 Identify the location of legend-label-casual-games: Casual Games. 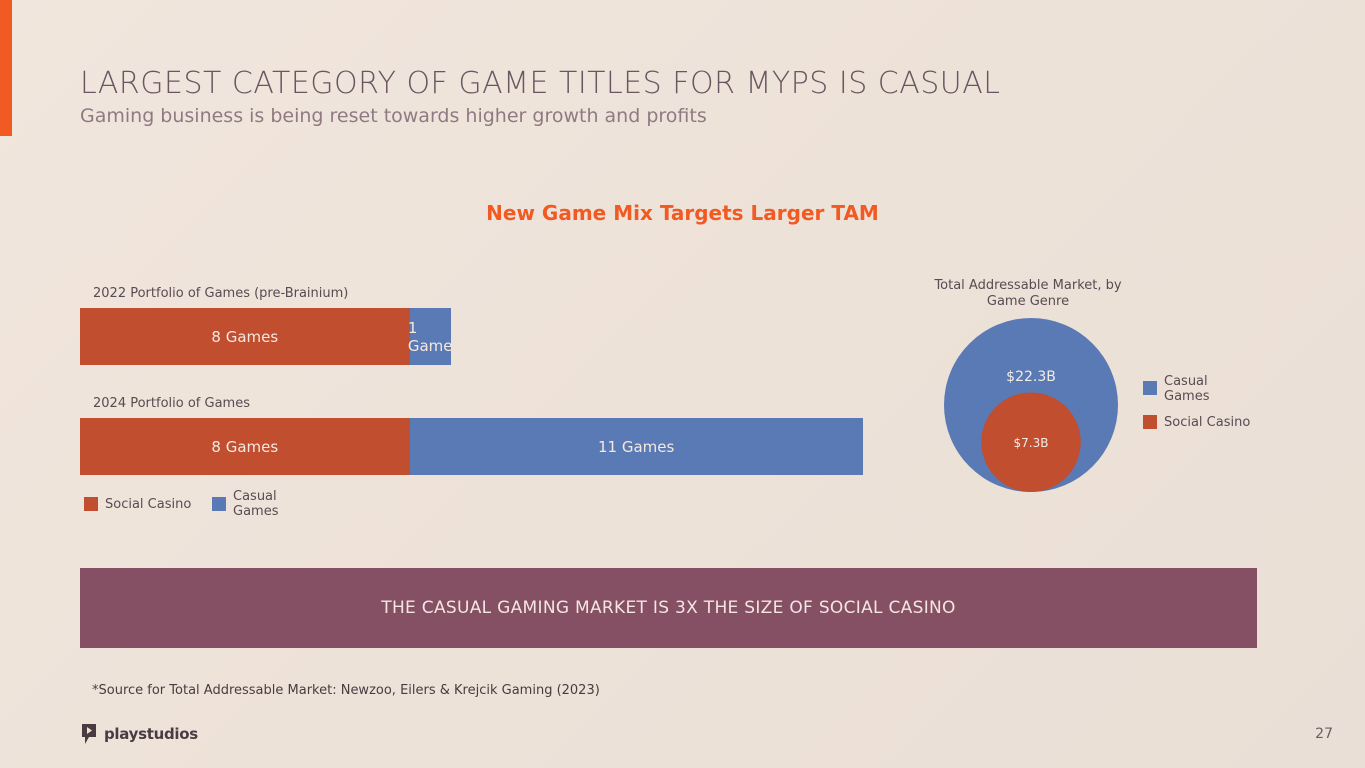
(256, 504).